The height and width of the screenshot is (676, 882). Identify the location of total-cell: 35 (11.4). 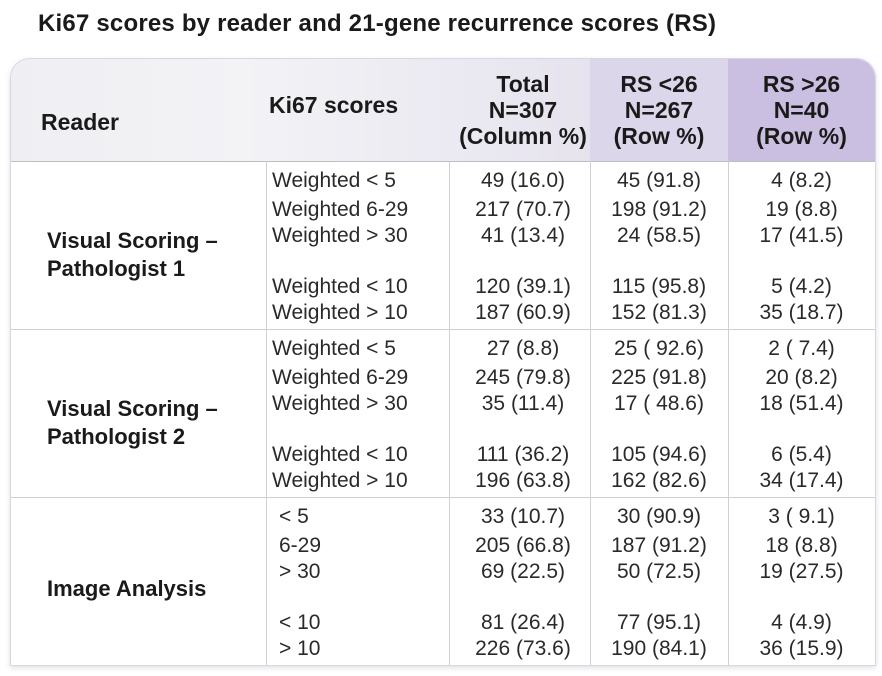
(523, 403).